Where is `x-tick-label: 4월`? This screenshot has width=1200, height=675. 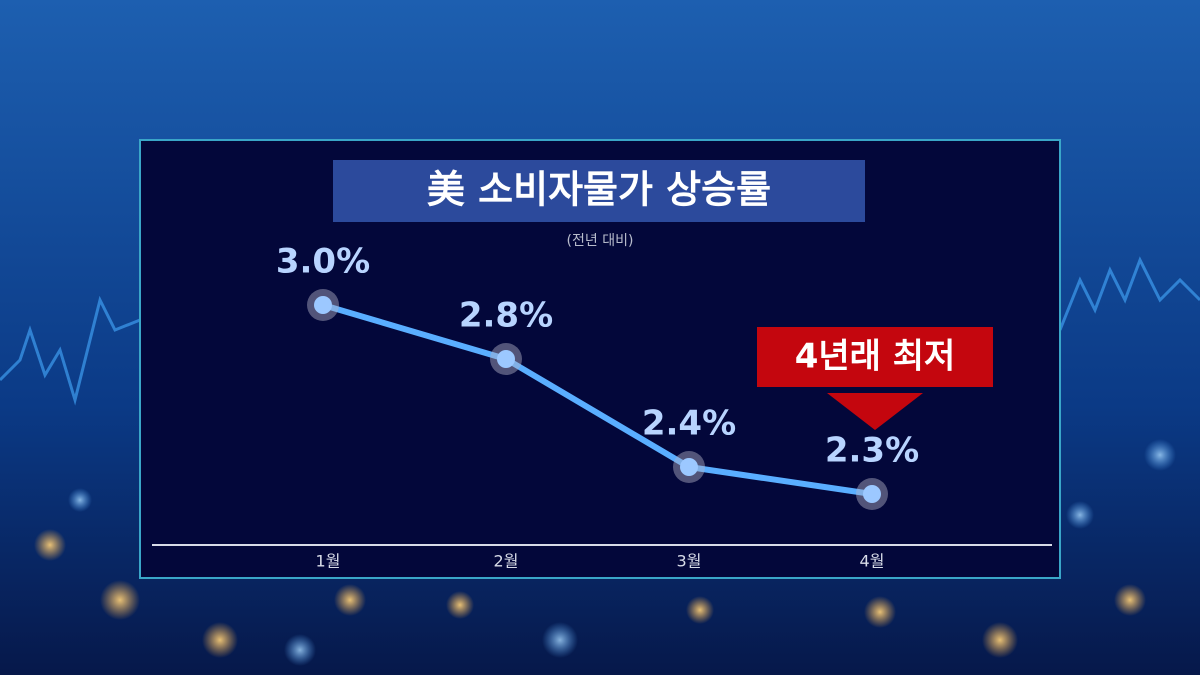
x-tick-label: 4월 is located at coordinates (872, 561).